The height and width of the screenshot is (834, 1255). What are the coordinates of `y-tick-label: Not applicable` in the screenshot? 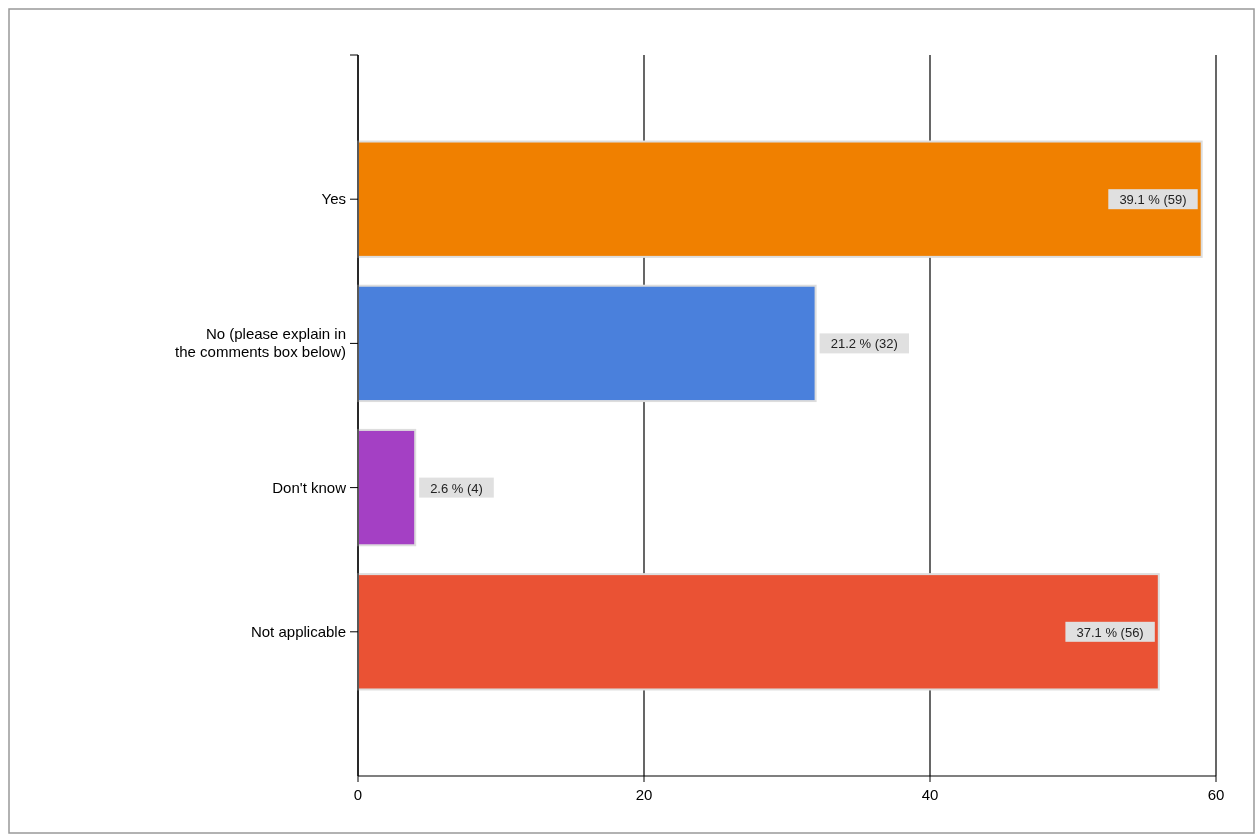 It's located at (298, 631).